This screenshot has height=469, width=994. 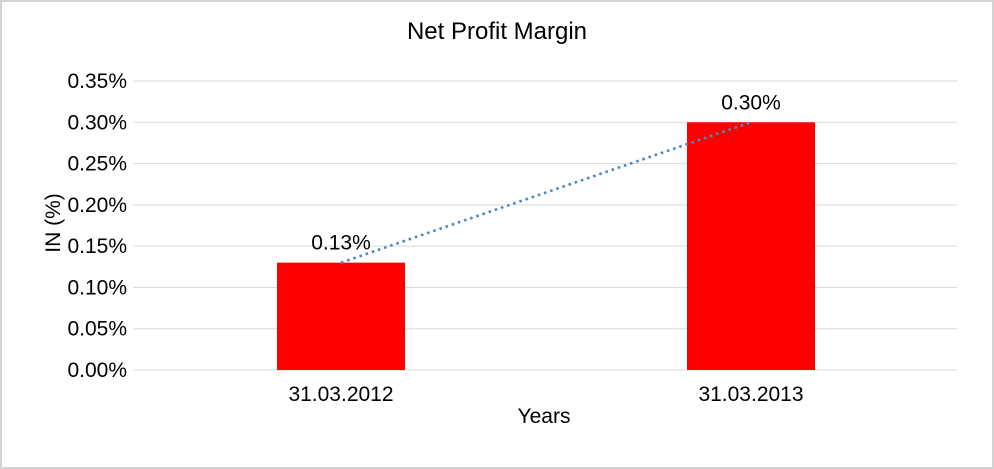 What do you see at coordinates (341, 243) in the screenshot?
I see `bar-value-label: 0.13%` at bounding box center [341, 243].